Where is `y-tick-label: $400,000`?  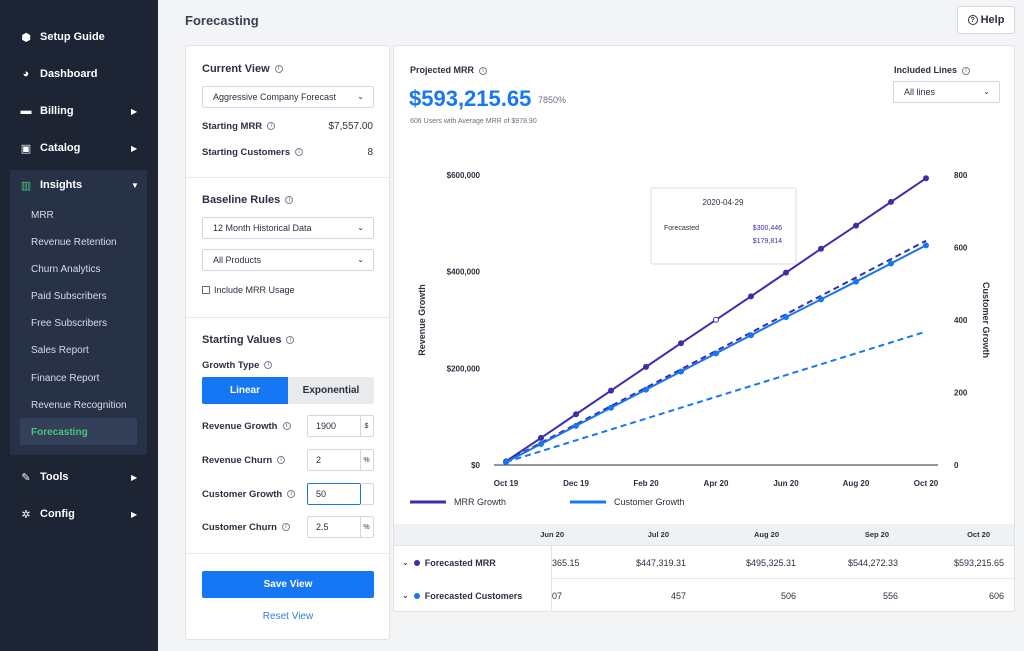 y-tick-label: $400,000 is located at coordinates (464, 272).